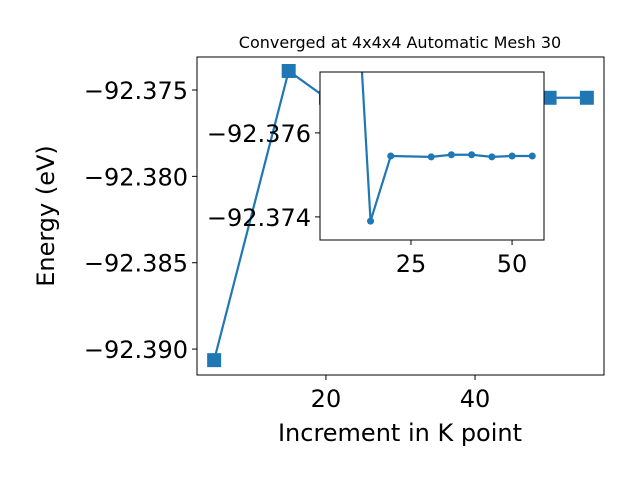 This screenshot has width=640, height=480. What do you see at coordinates (259, 134) in the screenshot?
I see `y-tick-label: −92.376` at bounding box center [259, 134].